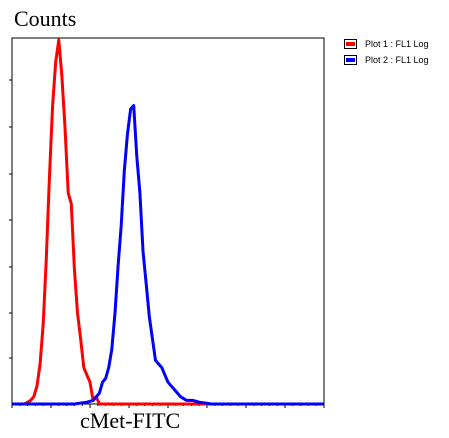 This screenshot has width=449, height=438. I want to click on legend: Plot 1 : FL1 Log Plot 2 : FL1 Log, so click(386, 52).